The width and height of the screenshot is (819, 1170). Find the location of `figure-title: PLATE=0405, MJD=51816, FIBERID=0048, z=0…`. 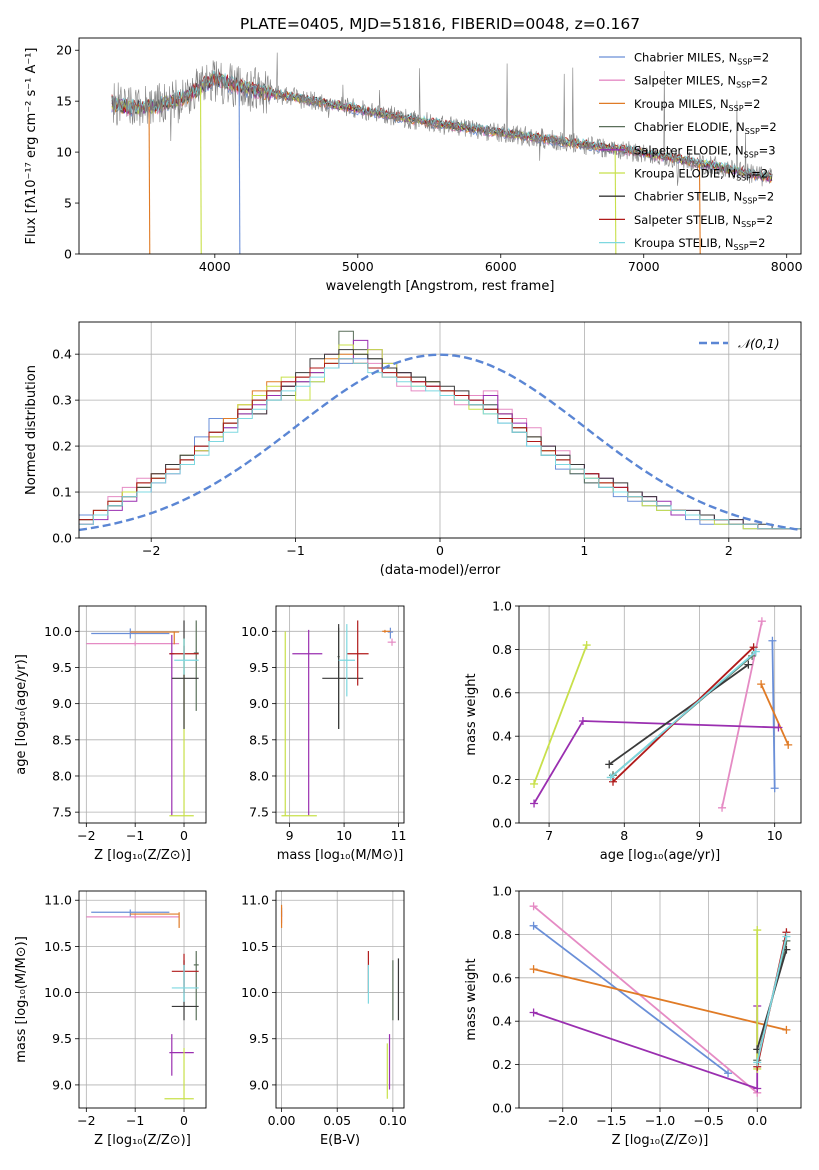

figure-title: PLATE=0405, MJD=51816, FIBERID=0048, z=0… is located at coordinates (440, 24).